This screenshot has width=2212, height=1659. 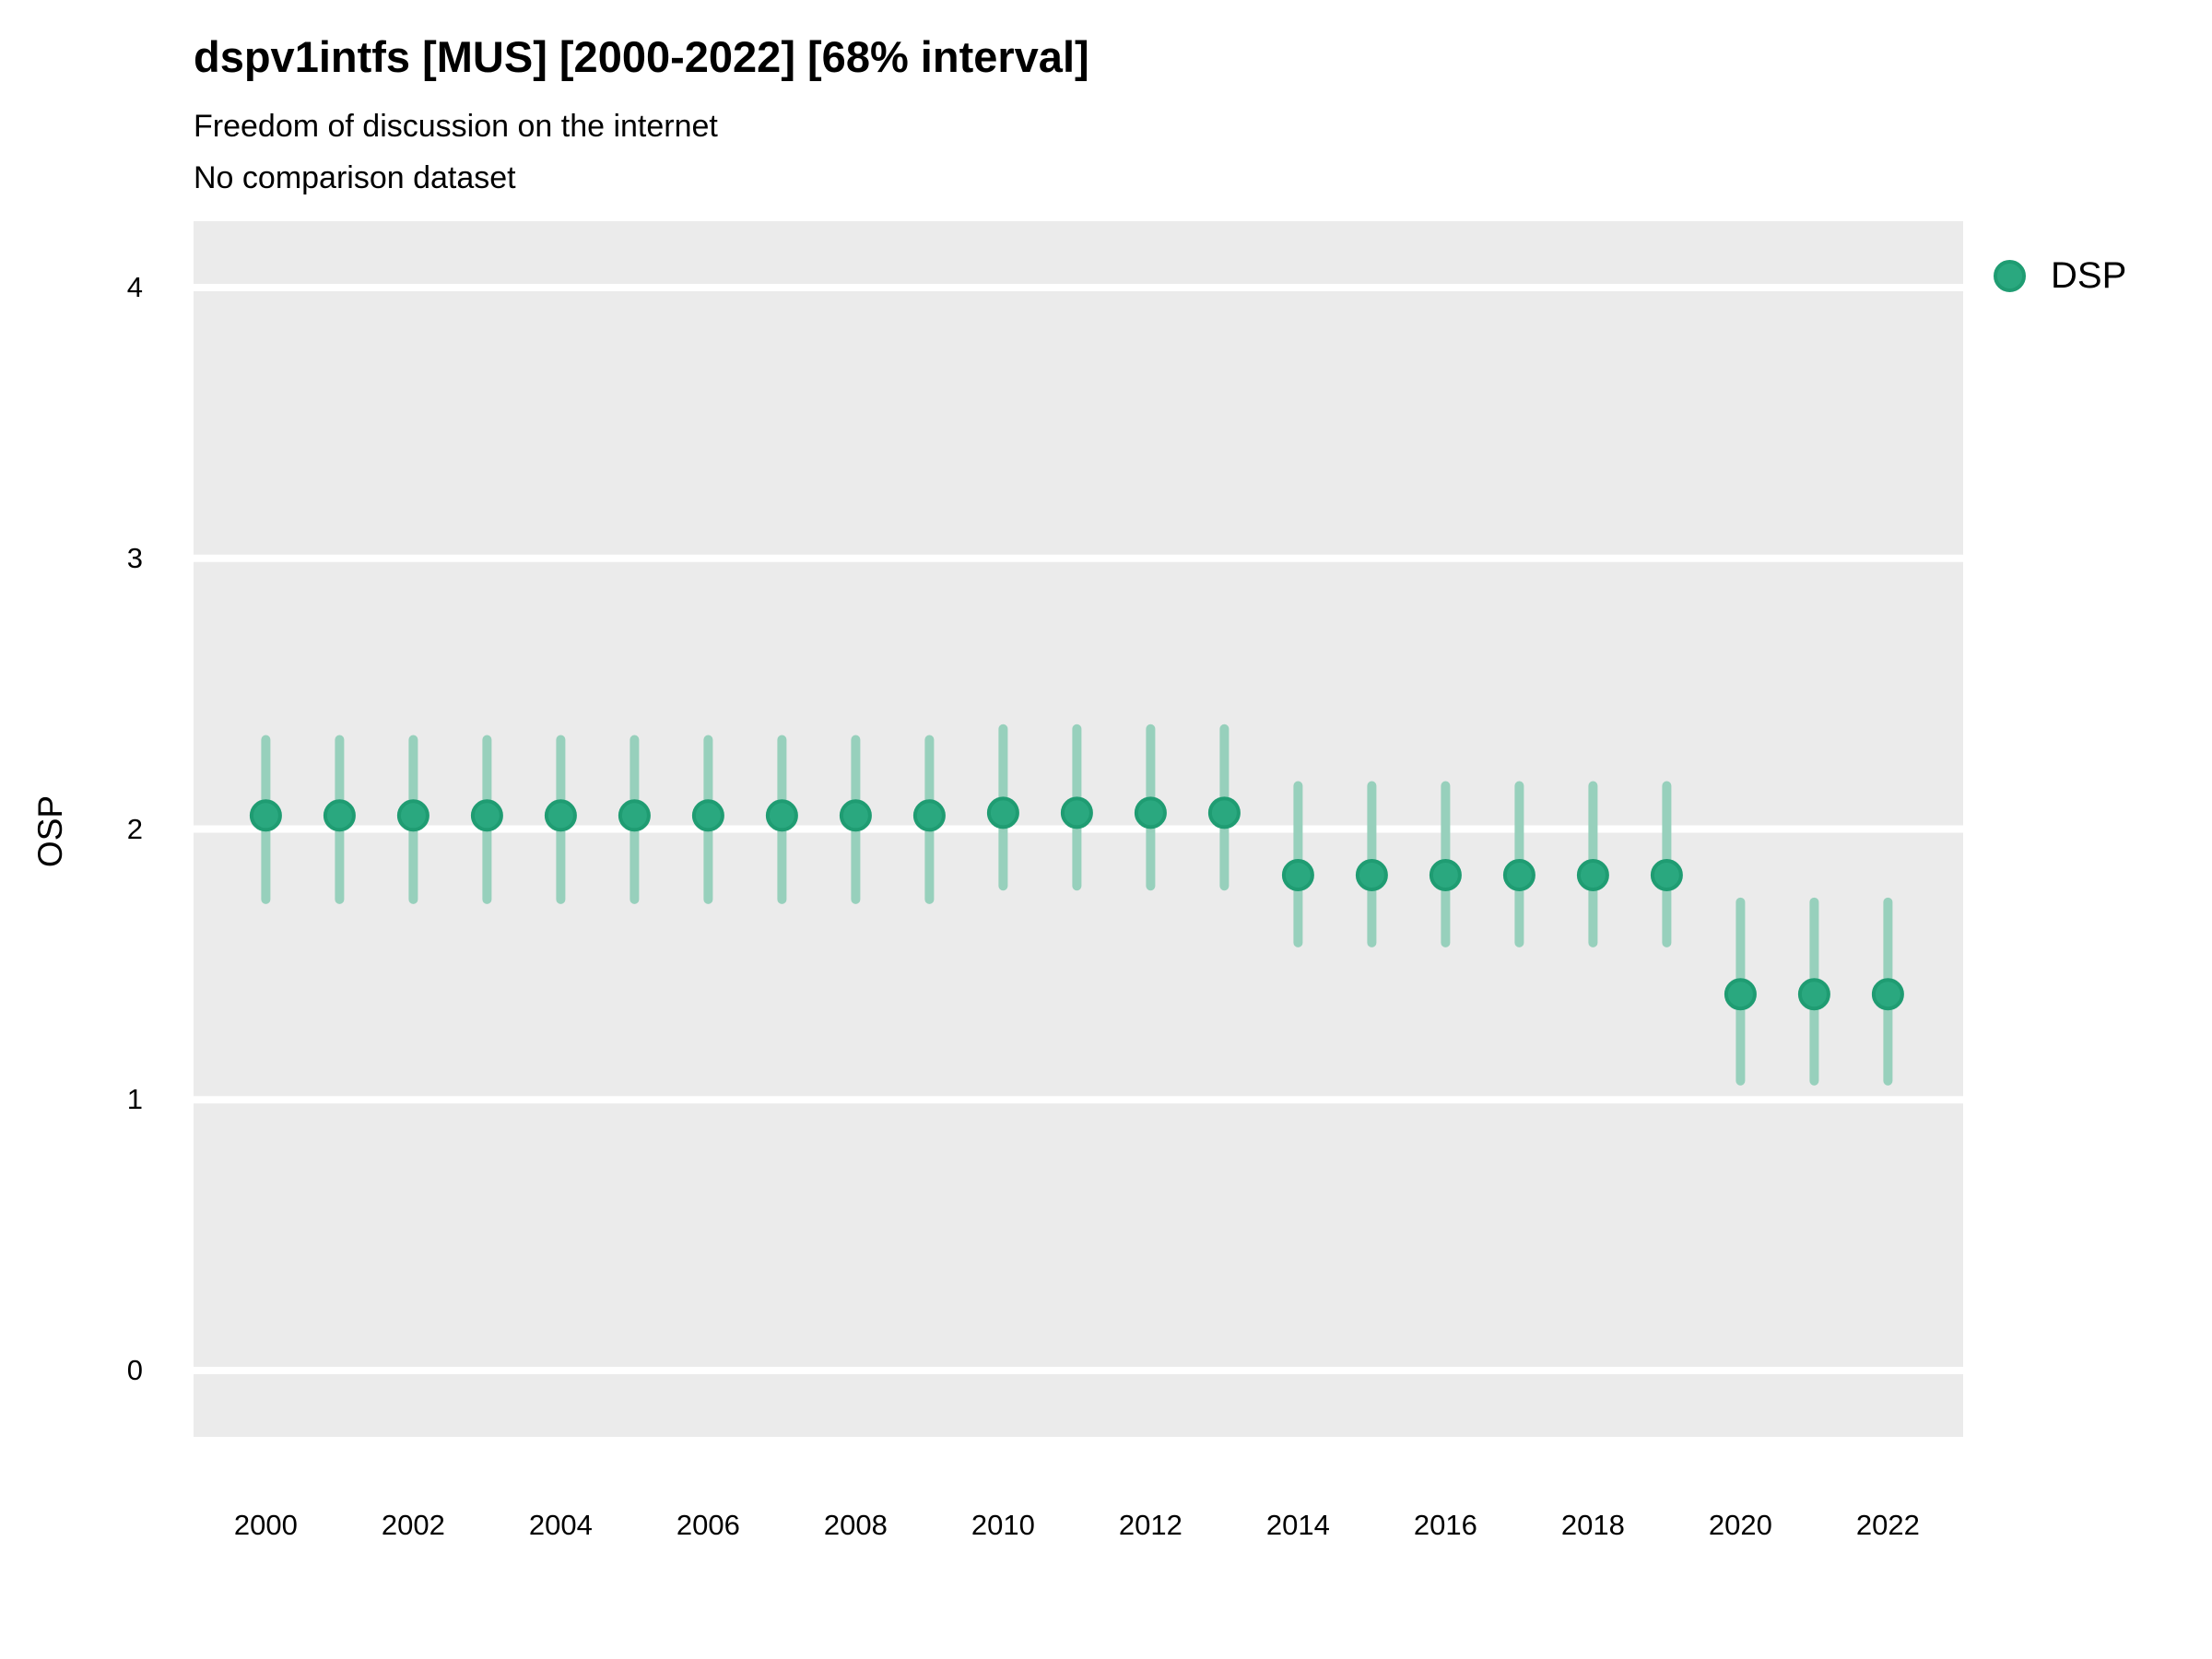 I want to click on data-point-2008, so click(x=855, y=815).